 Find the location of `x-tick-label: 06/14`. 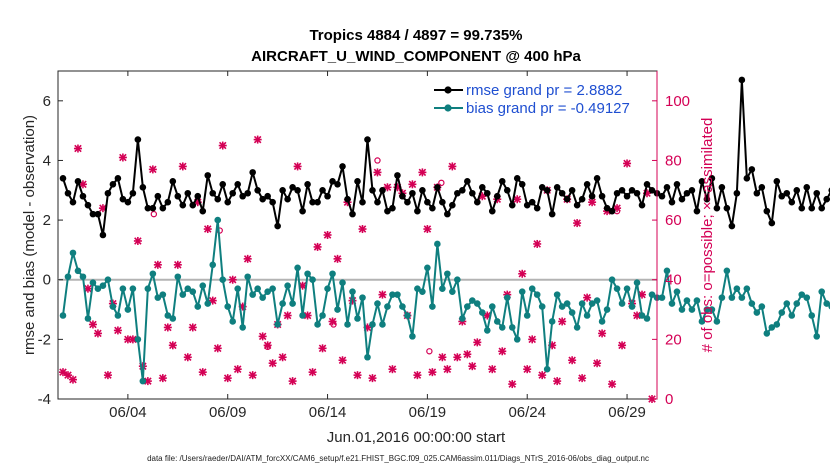

x-tick-label: 06/14 is located at coordinates (328, 412).